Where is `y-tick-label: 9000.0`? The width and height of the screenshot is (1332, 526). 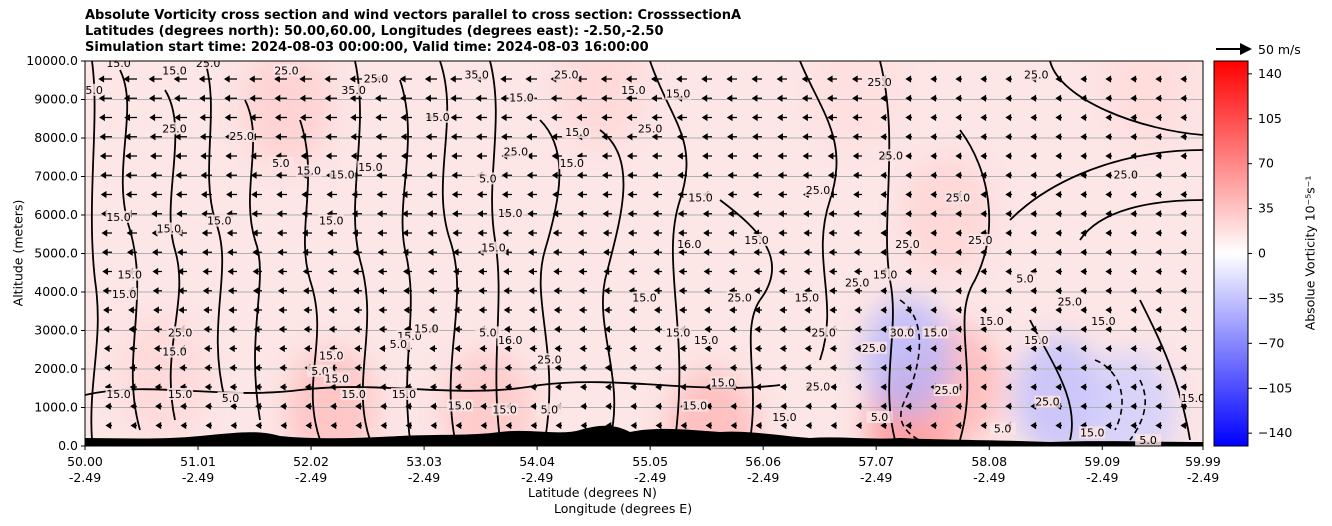
y-tick-label: 9000.0 is located at coordinates (56, 99).